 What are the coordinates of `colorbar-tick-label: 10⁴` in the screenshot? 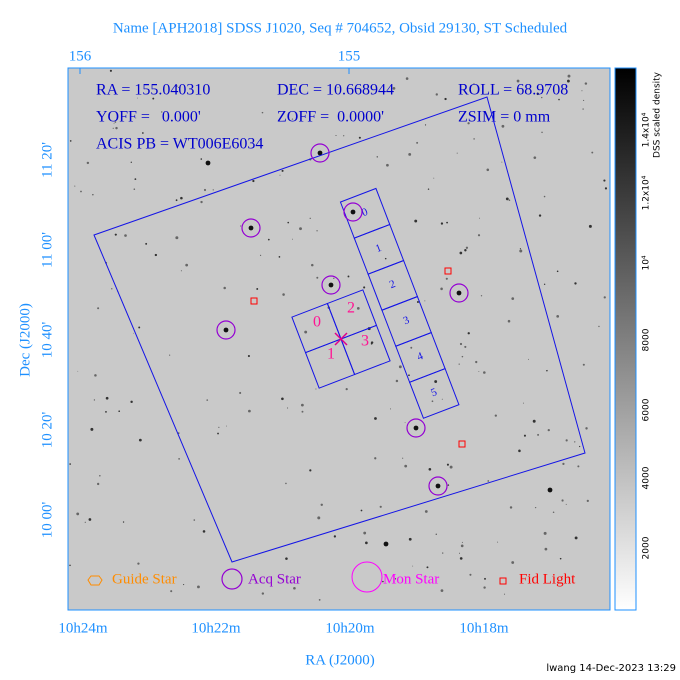 It's located at (647, 262).